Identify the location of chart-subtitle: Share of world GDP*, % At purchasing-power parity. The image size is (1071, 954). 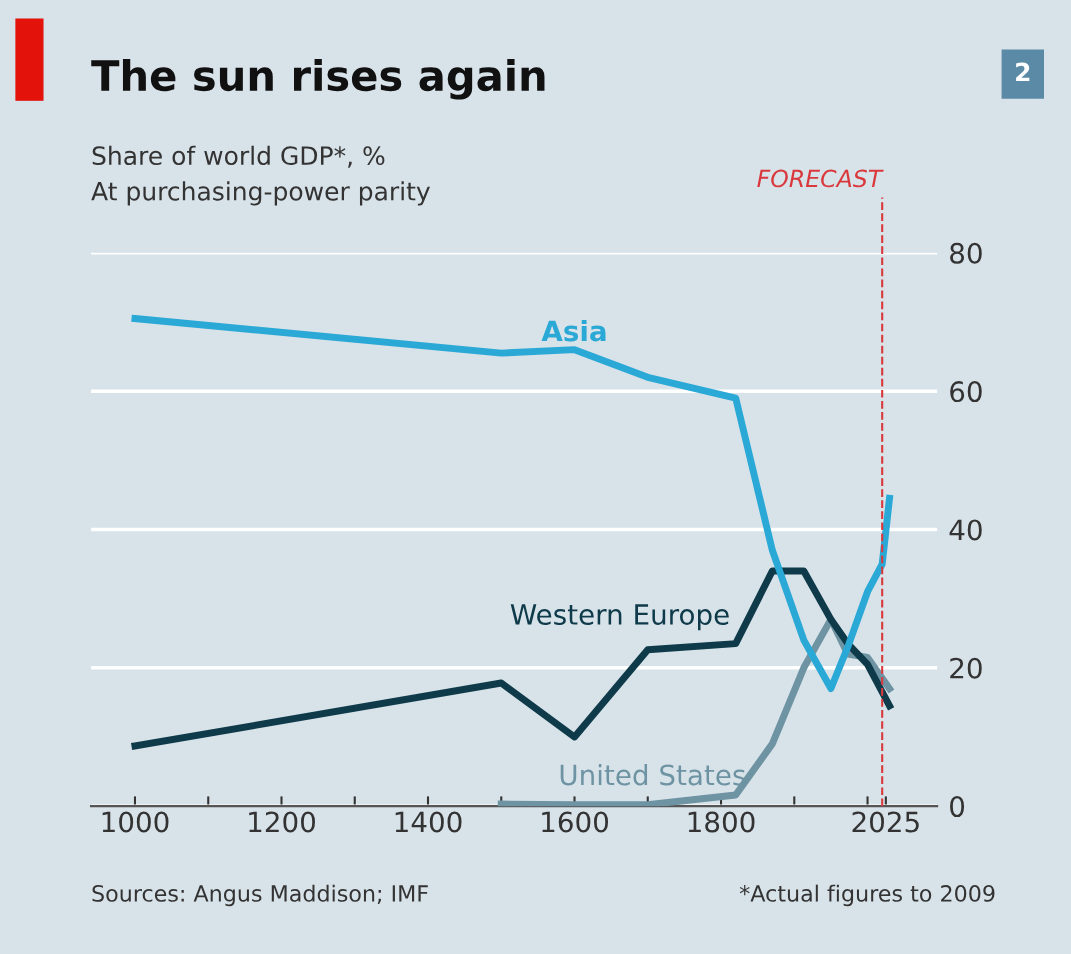
(260, 175).